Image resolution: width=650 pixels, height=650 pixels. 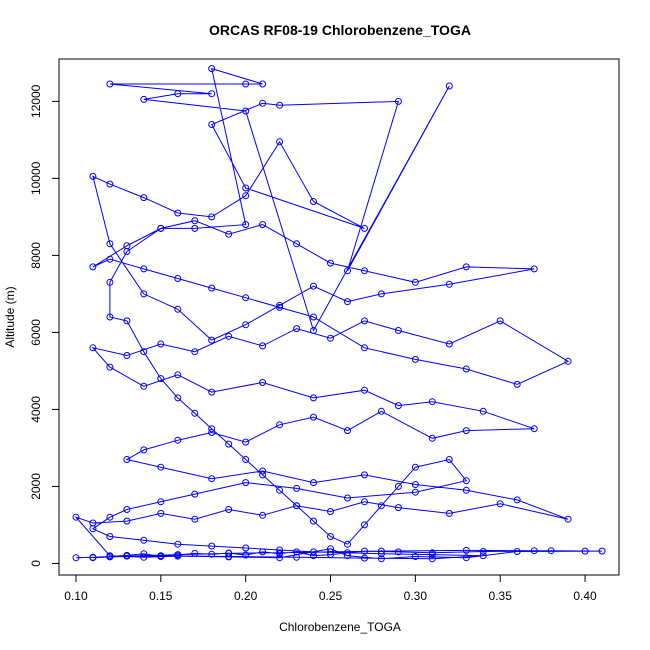 I want to click on y-tick-label: 8000, so click(x=36, y=255).